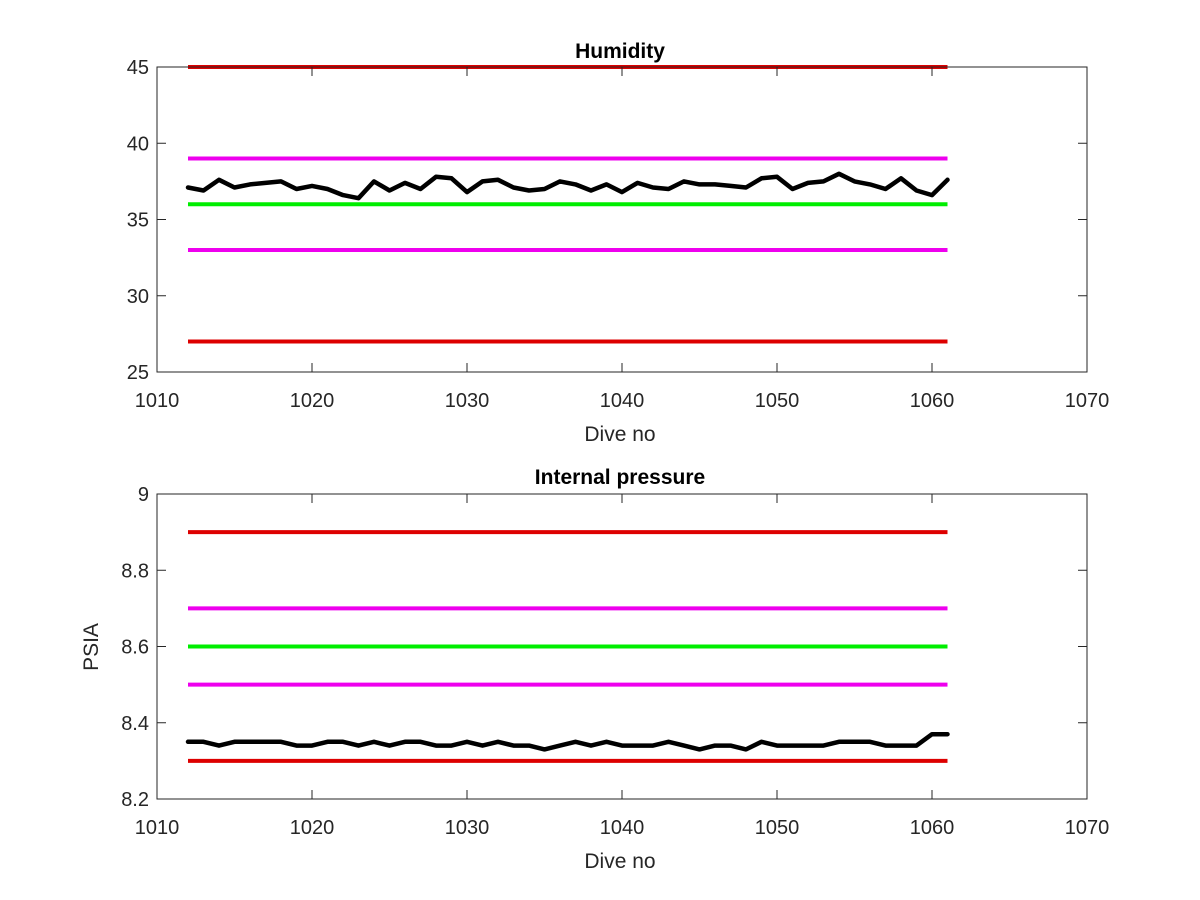  I want to click on humidity-x-tick-label: 1010, so click(157, 401).